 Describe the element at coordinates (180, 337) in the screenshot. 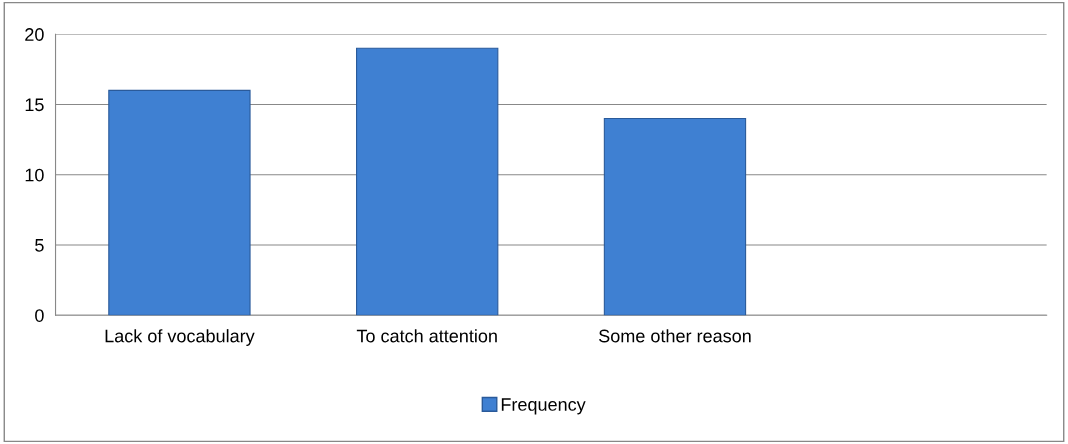

I see `x-tick-label: Lack of vocabulary` at that location.